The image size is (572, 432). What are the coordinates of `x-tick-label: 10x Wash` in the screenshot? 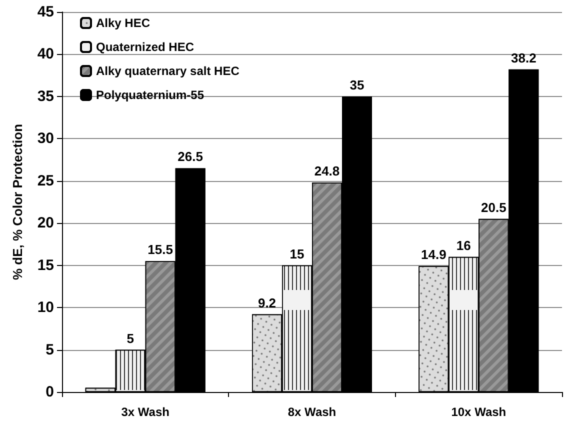 It's located at (478, 412).